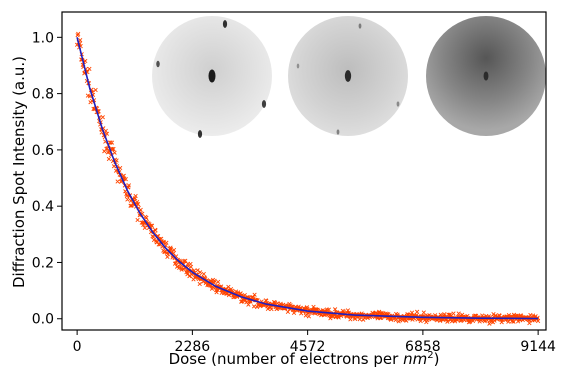  Describe the element at coordinates (19, 172) in the screenshot. I see `y-axis-label: Diffraction Spot Intensity (a.u.)` at that location.